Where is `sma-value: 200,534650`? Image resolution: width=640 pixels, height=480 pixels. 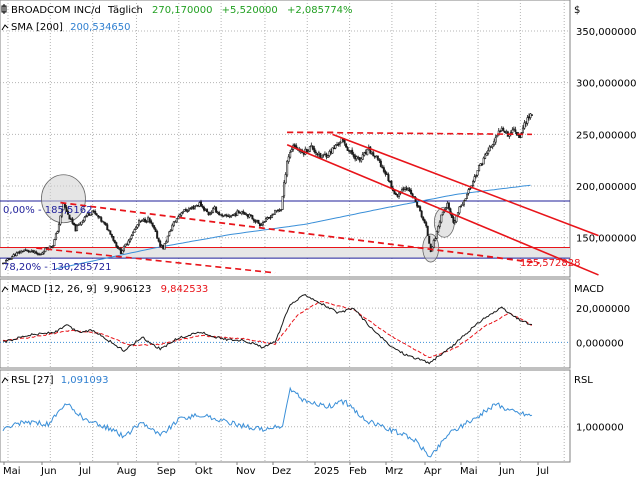 sma-value: 200,534650 is located at coordinates (100, 27).